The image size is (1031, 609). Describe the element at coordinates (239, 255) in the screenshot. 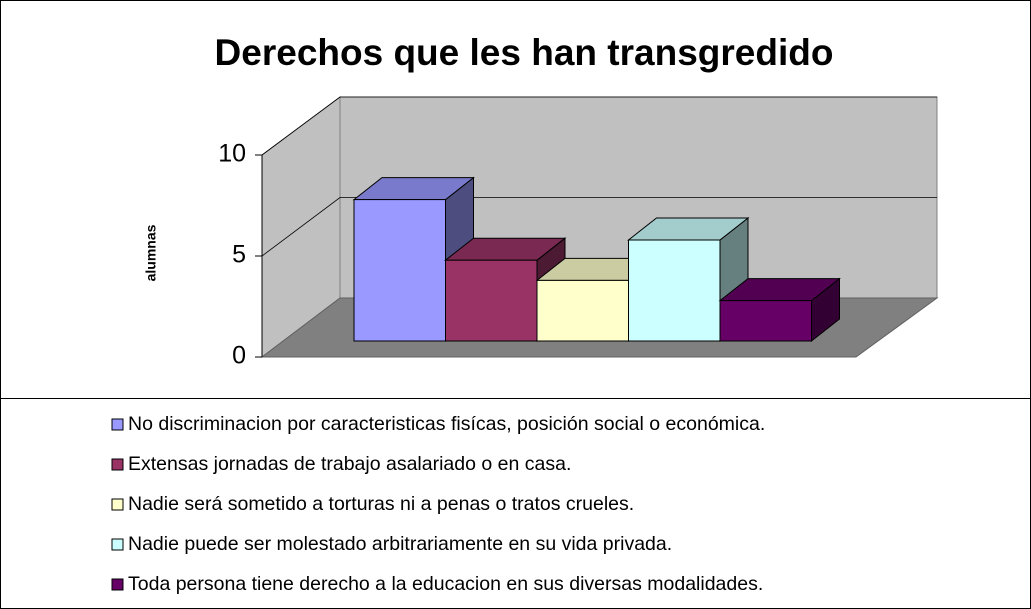

I see `y-tick-label: 5` at that location.